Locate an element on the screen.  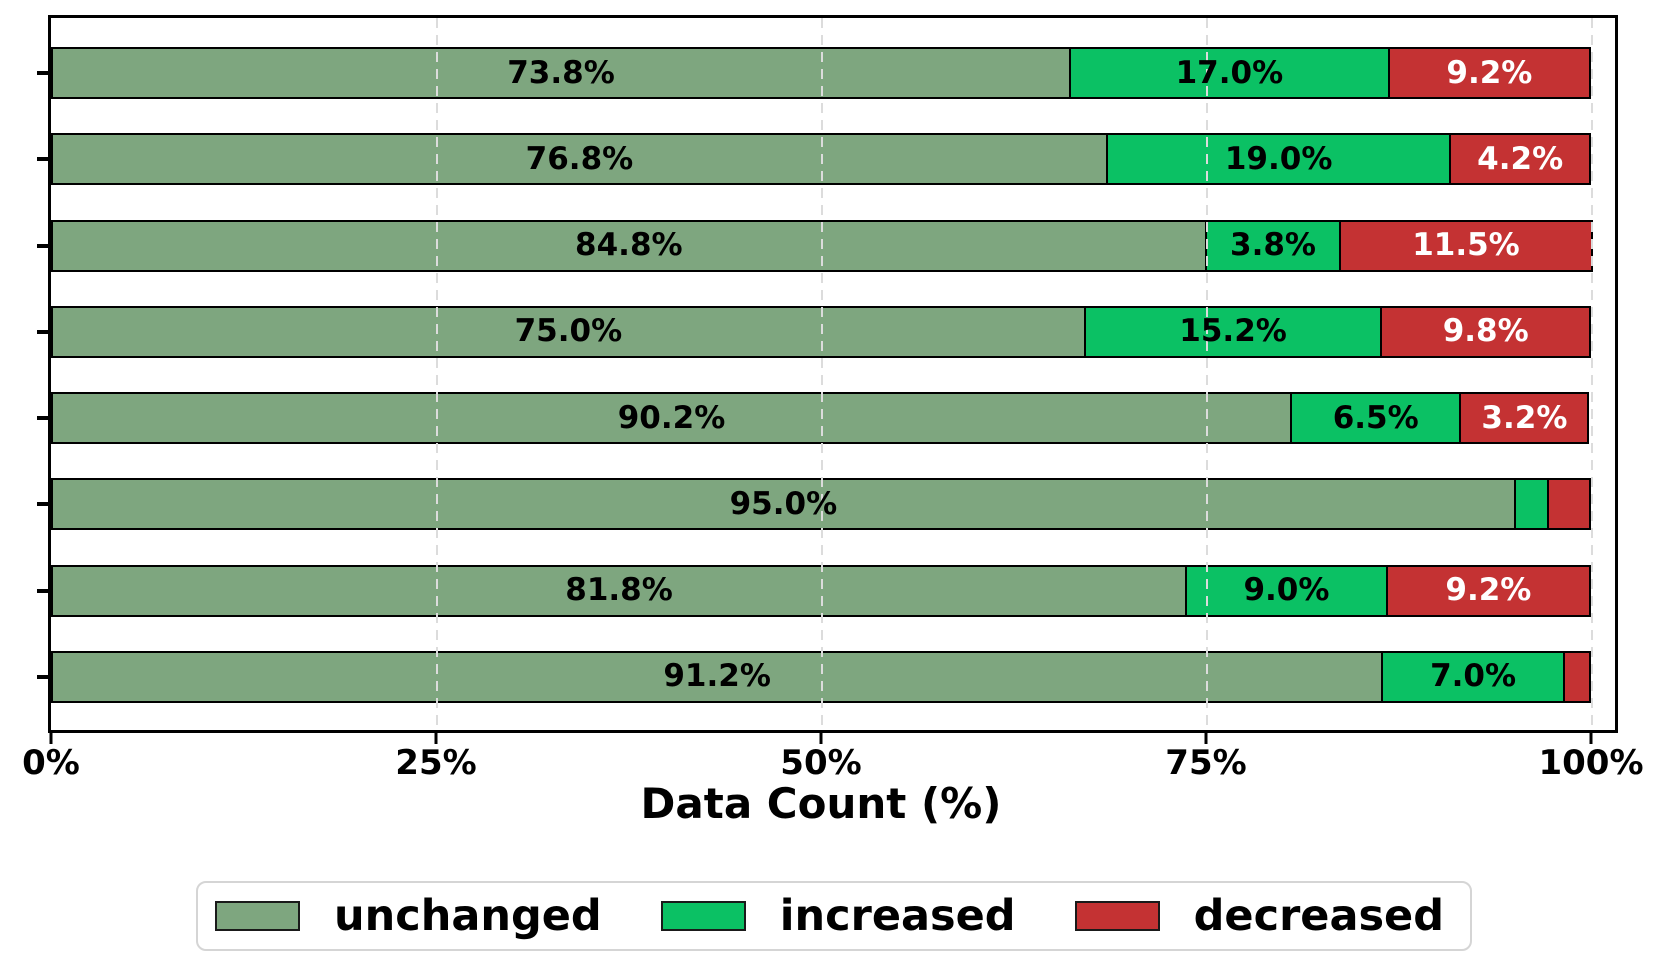
bar-6-decreased-segment is located at coordinates (1569, 504).